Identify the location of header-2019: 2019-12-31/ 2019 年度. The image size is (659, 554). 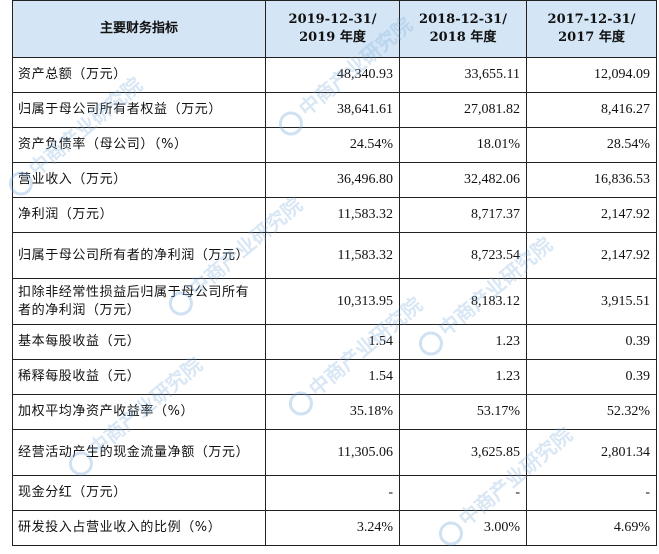
(332, 29).